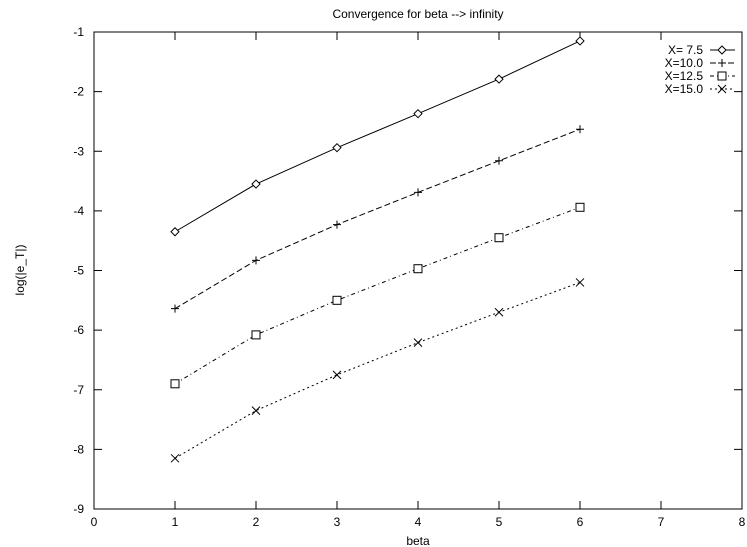 The height and width of the screenshot is (547, 747). I want to click on y-tick-label: -4, so click(78, 211).